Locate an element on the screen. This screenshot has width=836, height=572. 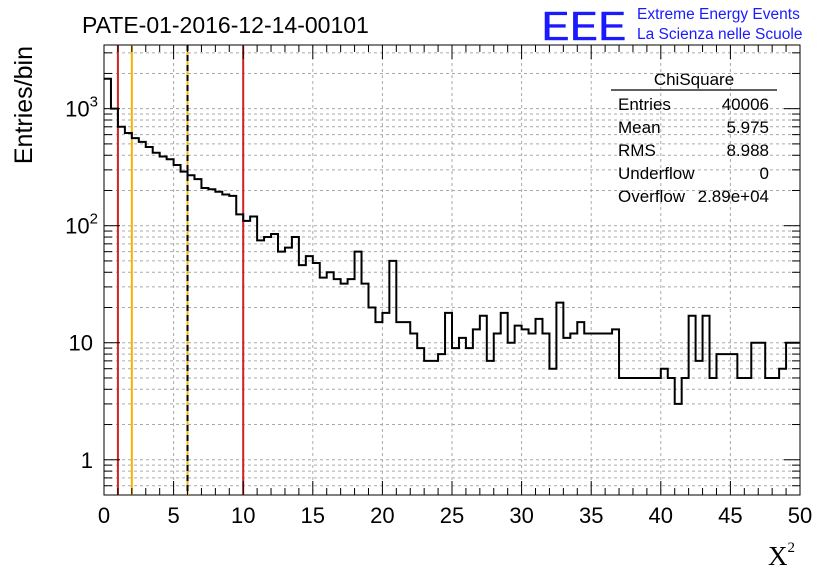
y-axis-label: Entries/bin is located at coordinates (24, 105).